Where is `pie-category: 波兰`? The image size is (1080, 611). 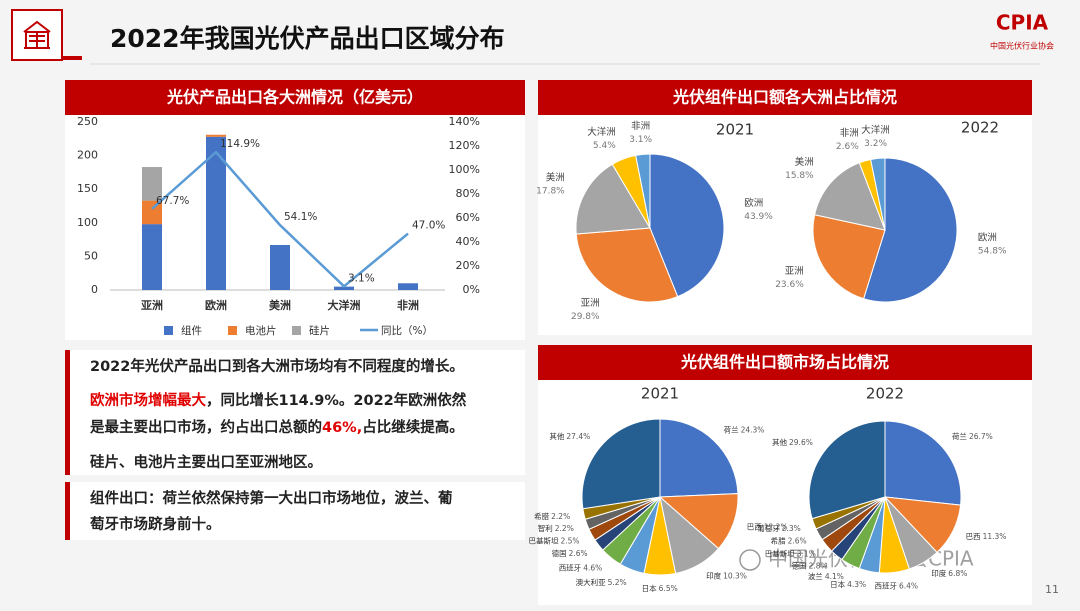 pie-category: 波兰 is located at coordinates (815, 576).